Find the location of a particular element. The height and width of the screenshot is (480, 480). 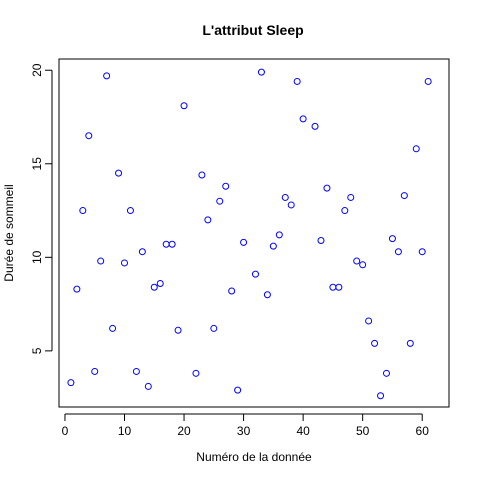

x-tick-label: 0 is located at coordinates (65, 431).